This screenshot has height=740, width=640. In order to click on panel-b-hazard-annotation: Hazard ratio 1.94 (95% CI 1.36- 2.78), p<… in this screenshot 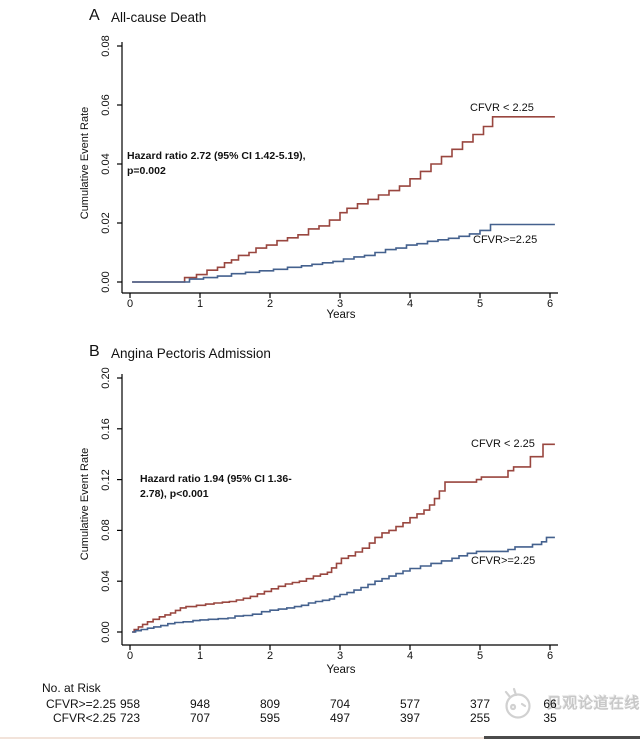, I will do `click(216, 486)`.